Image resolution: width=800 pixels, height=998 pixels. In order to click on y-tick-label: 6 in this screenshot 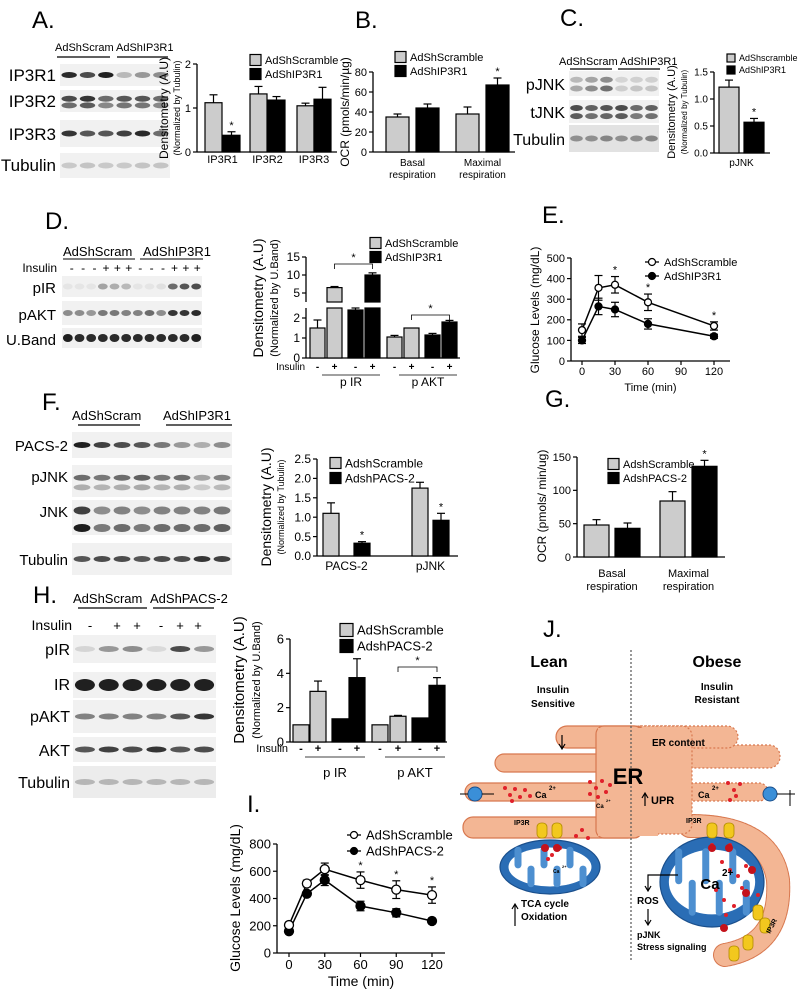, I will do `click(280, 639)`.